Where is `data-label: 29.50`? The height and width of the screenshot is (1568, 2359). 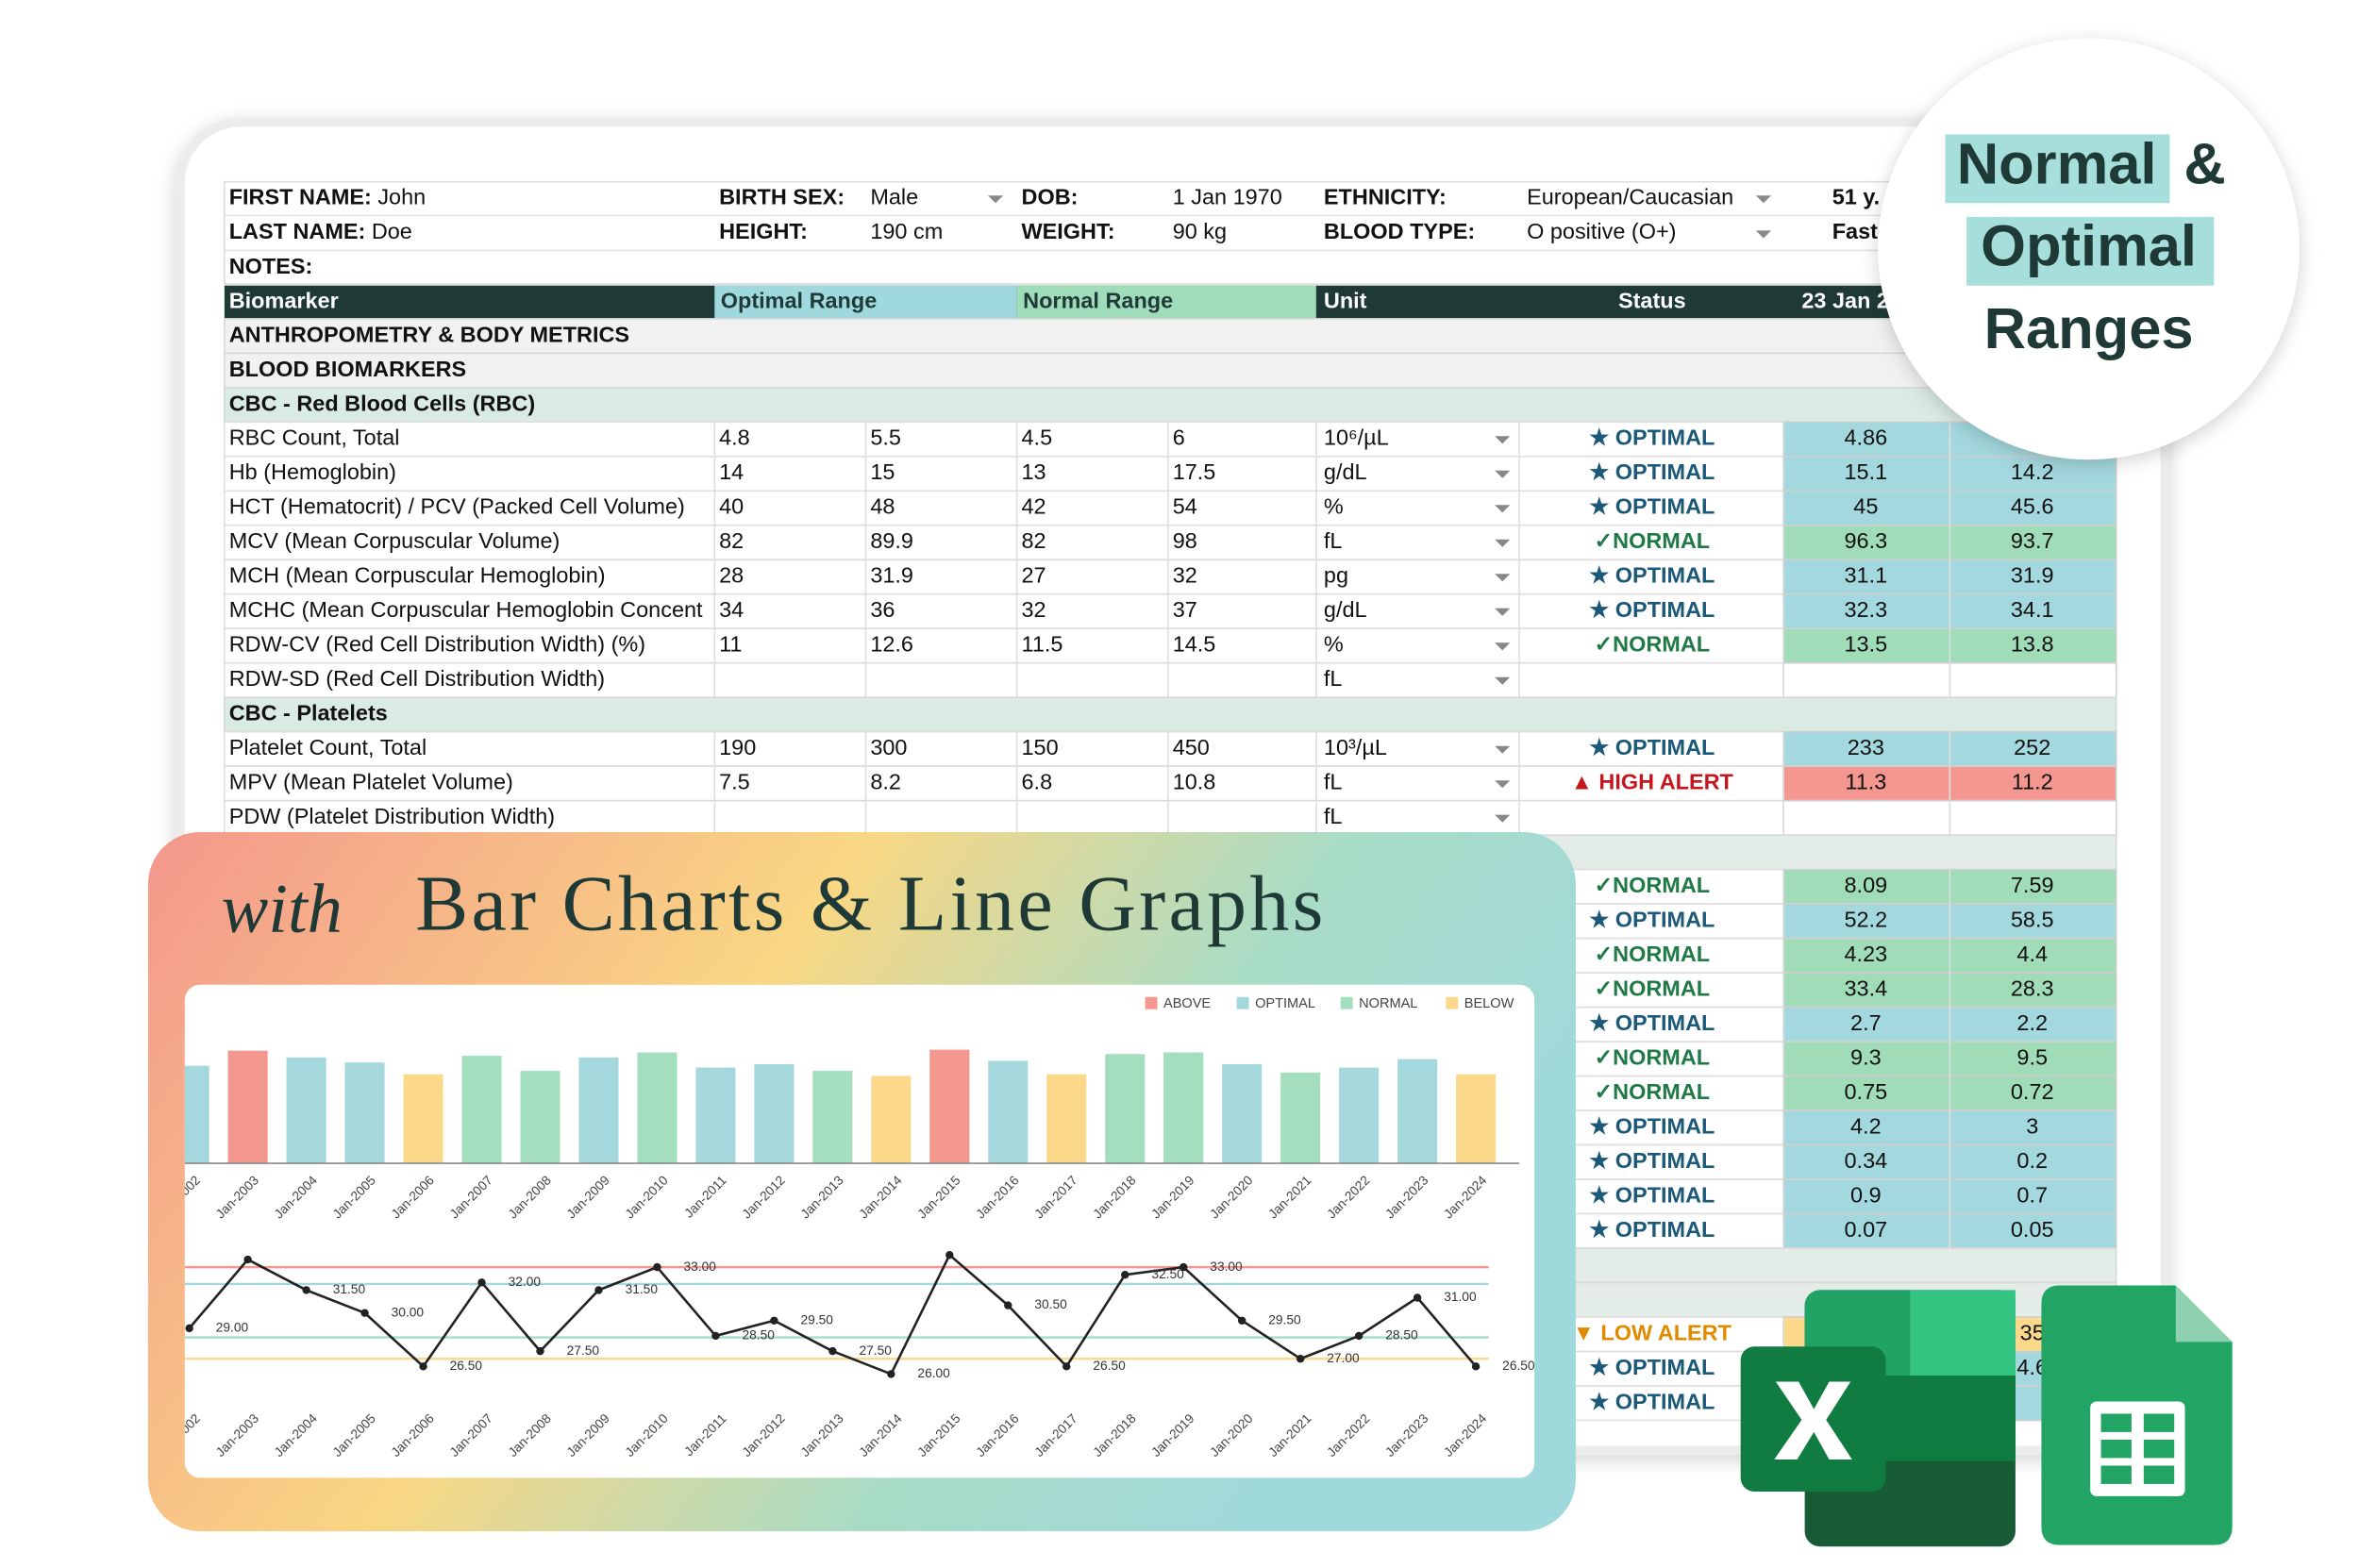
data-label: 29.50 is located at coordinates (1284, 1319).